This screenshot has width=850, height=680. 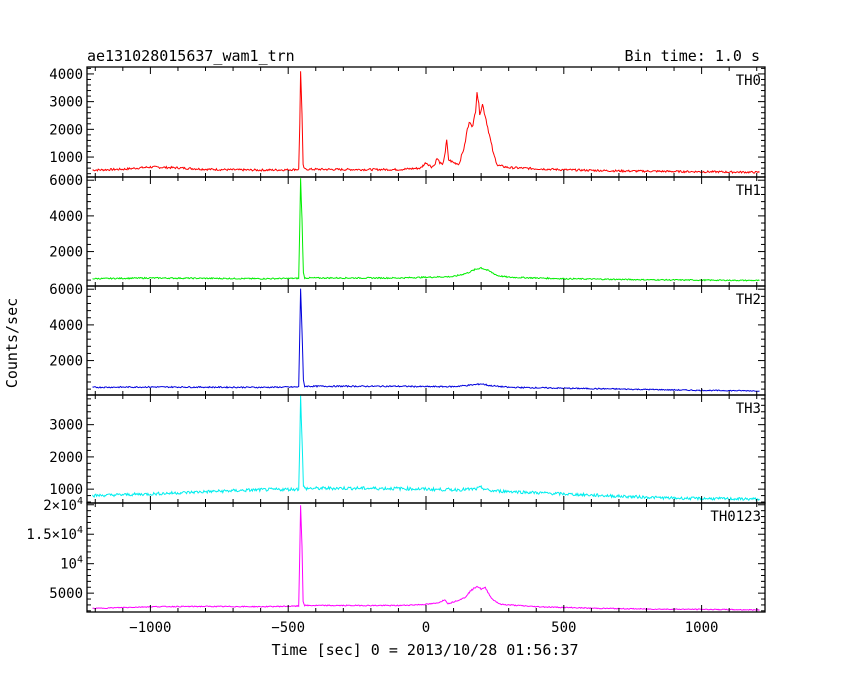 I want to click on series-line-th0, so click(x=426, y=122).